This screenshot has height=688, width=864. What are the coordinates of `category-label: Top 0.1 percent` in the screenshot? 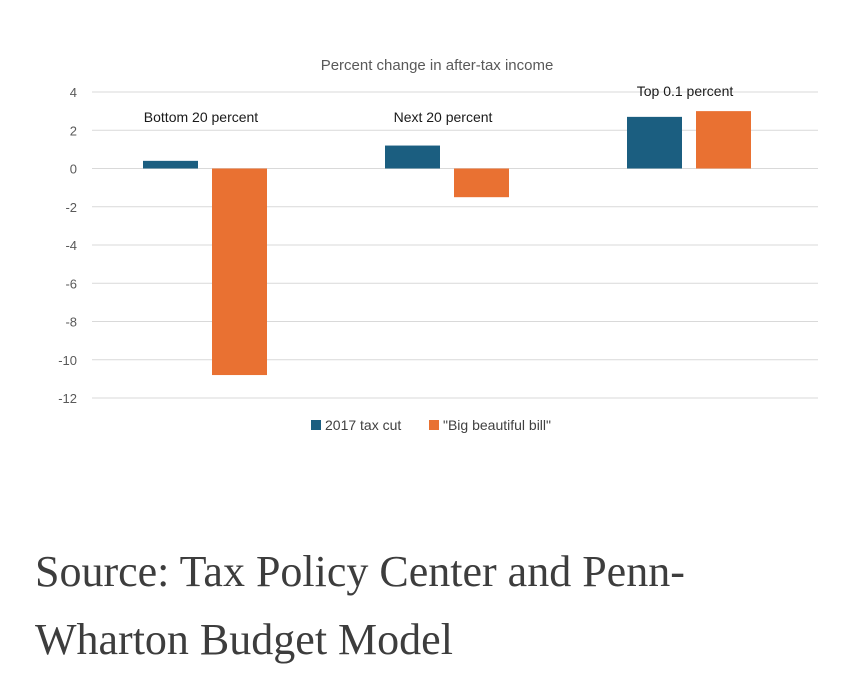 It's located at (685, 91).